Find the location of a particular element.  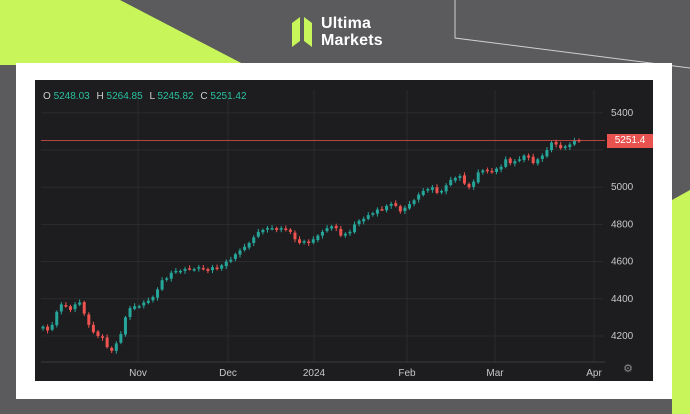

ohlc-low-label: L is located at coordinates (152, 96).